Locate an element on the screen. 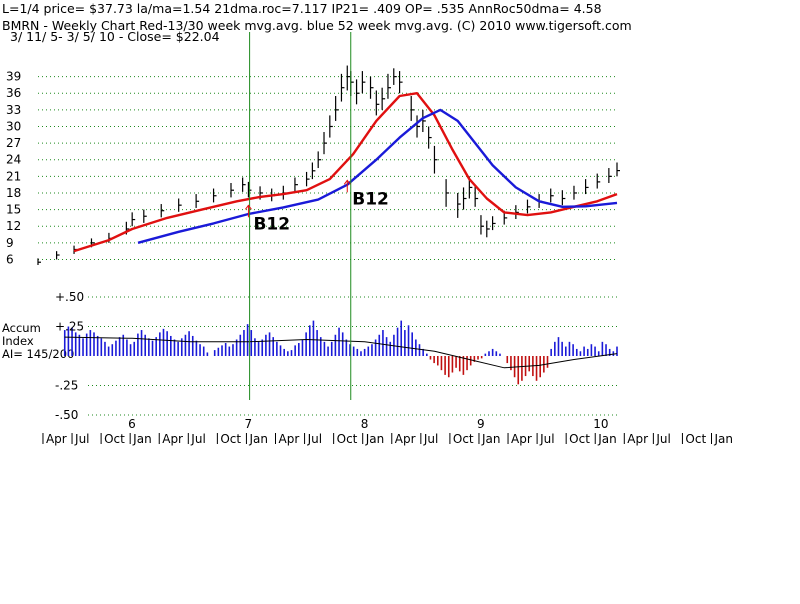 Image resolution: width=800 pixels, height=604 pixels. vertical-markers-layer is located at coordinates (298, 216).